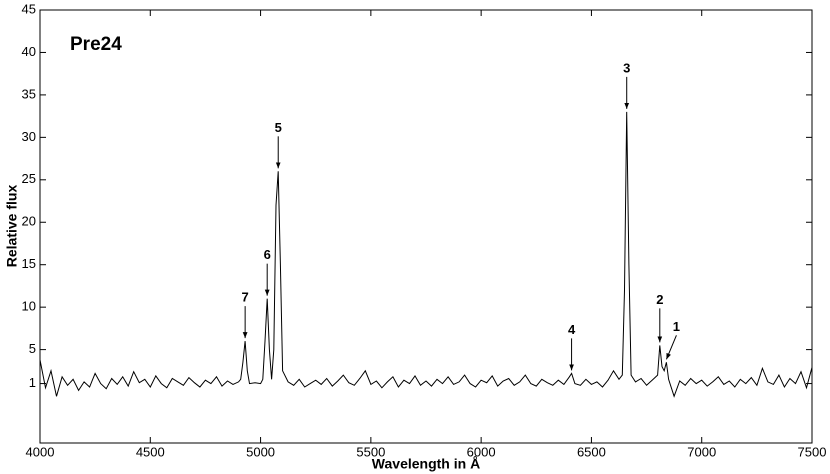  What do you see at coordinates (626, 67) in the screenshot?
I see `annotation-label: 3` at bounding box center [626, 67].